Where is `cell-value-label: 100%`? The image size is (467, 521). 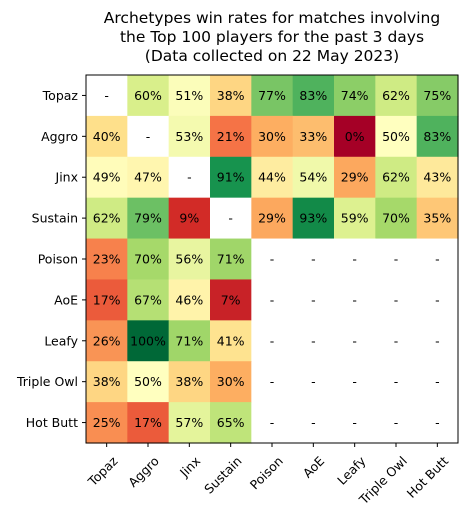 cell-value-label: 100% is located at coordinates (148, 340).